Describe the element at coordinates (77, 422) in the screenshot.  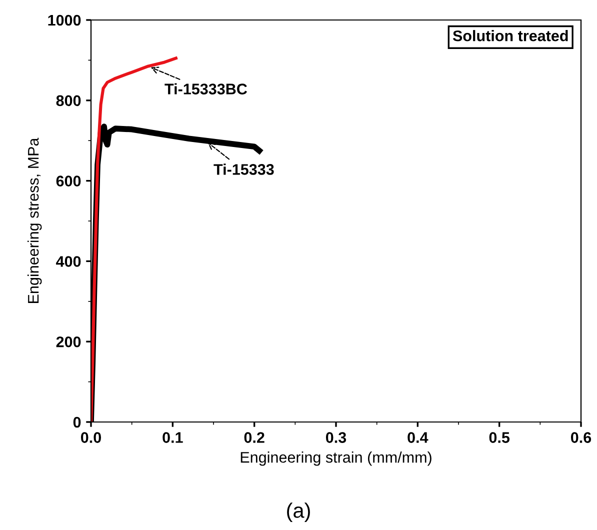
I see `y-tick-label: 0` at that location.